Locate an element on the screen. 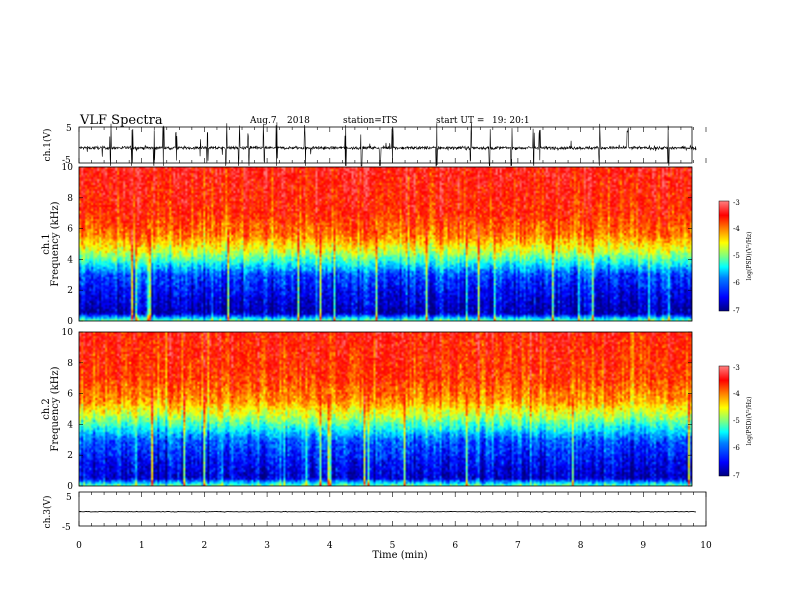  ch2-spectrogram-ytick-label: 6 is located at coordinates (70, 395).